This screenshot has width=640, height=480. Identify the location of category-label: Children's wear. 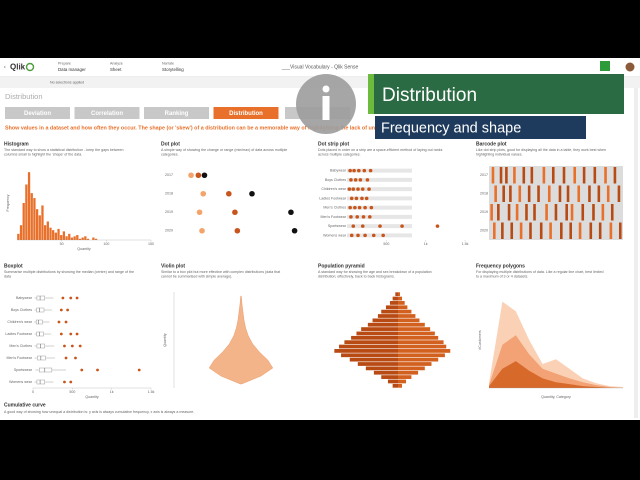
(19, 322).